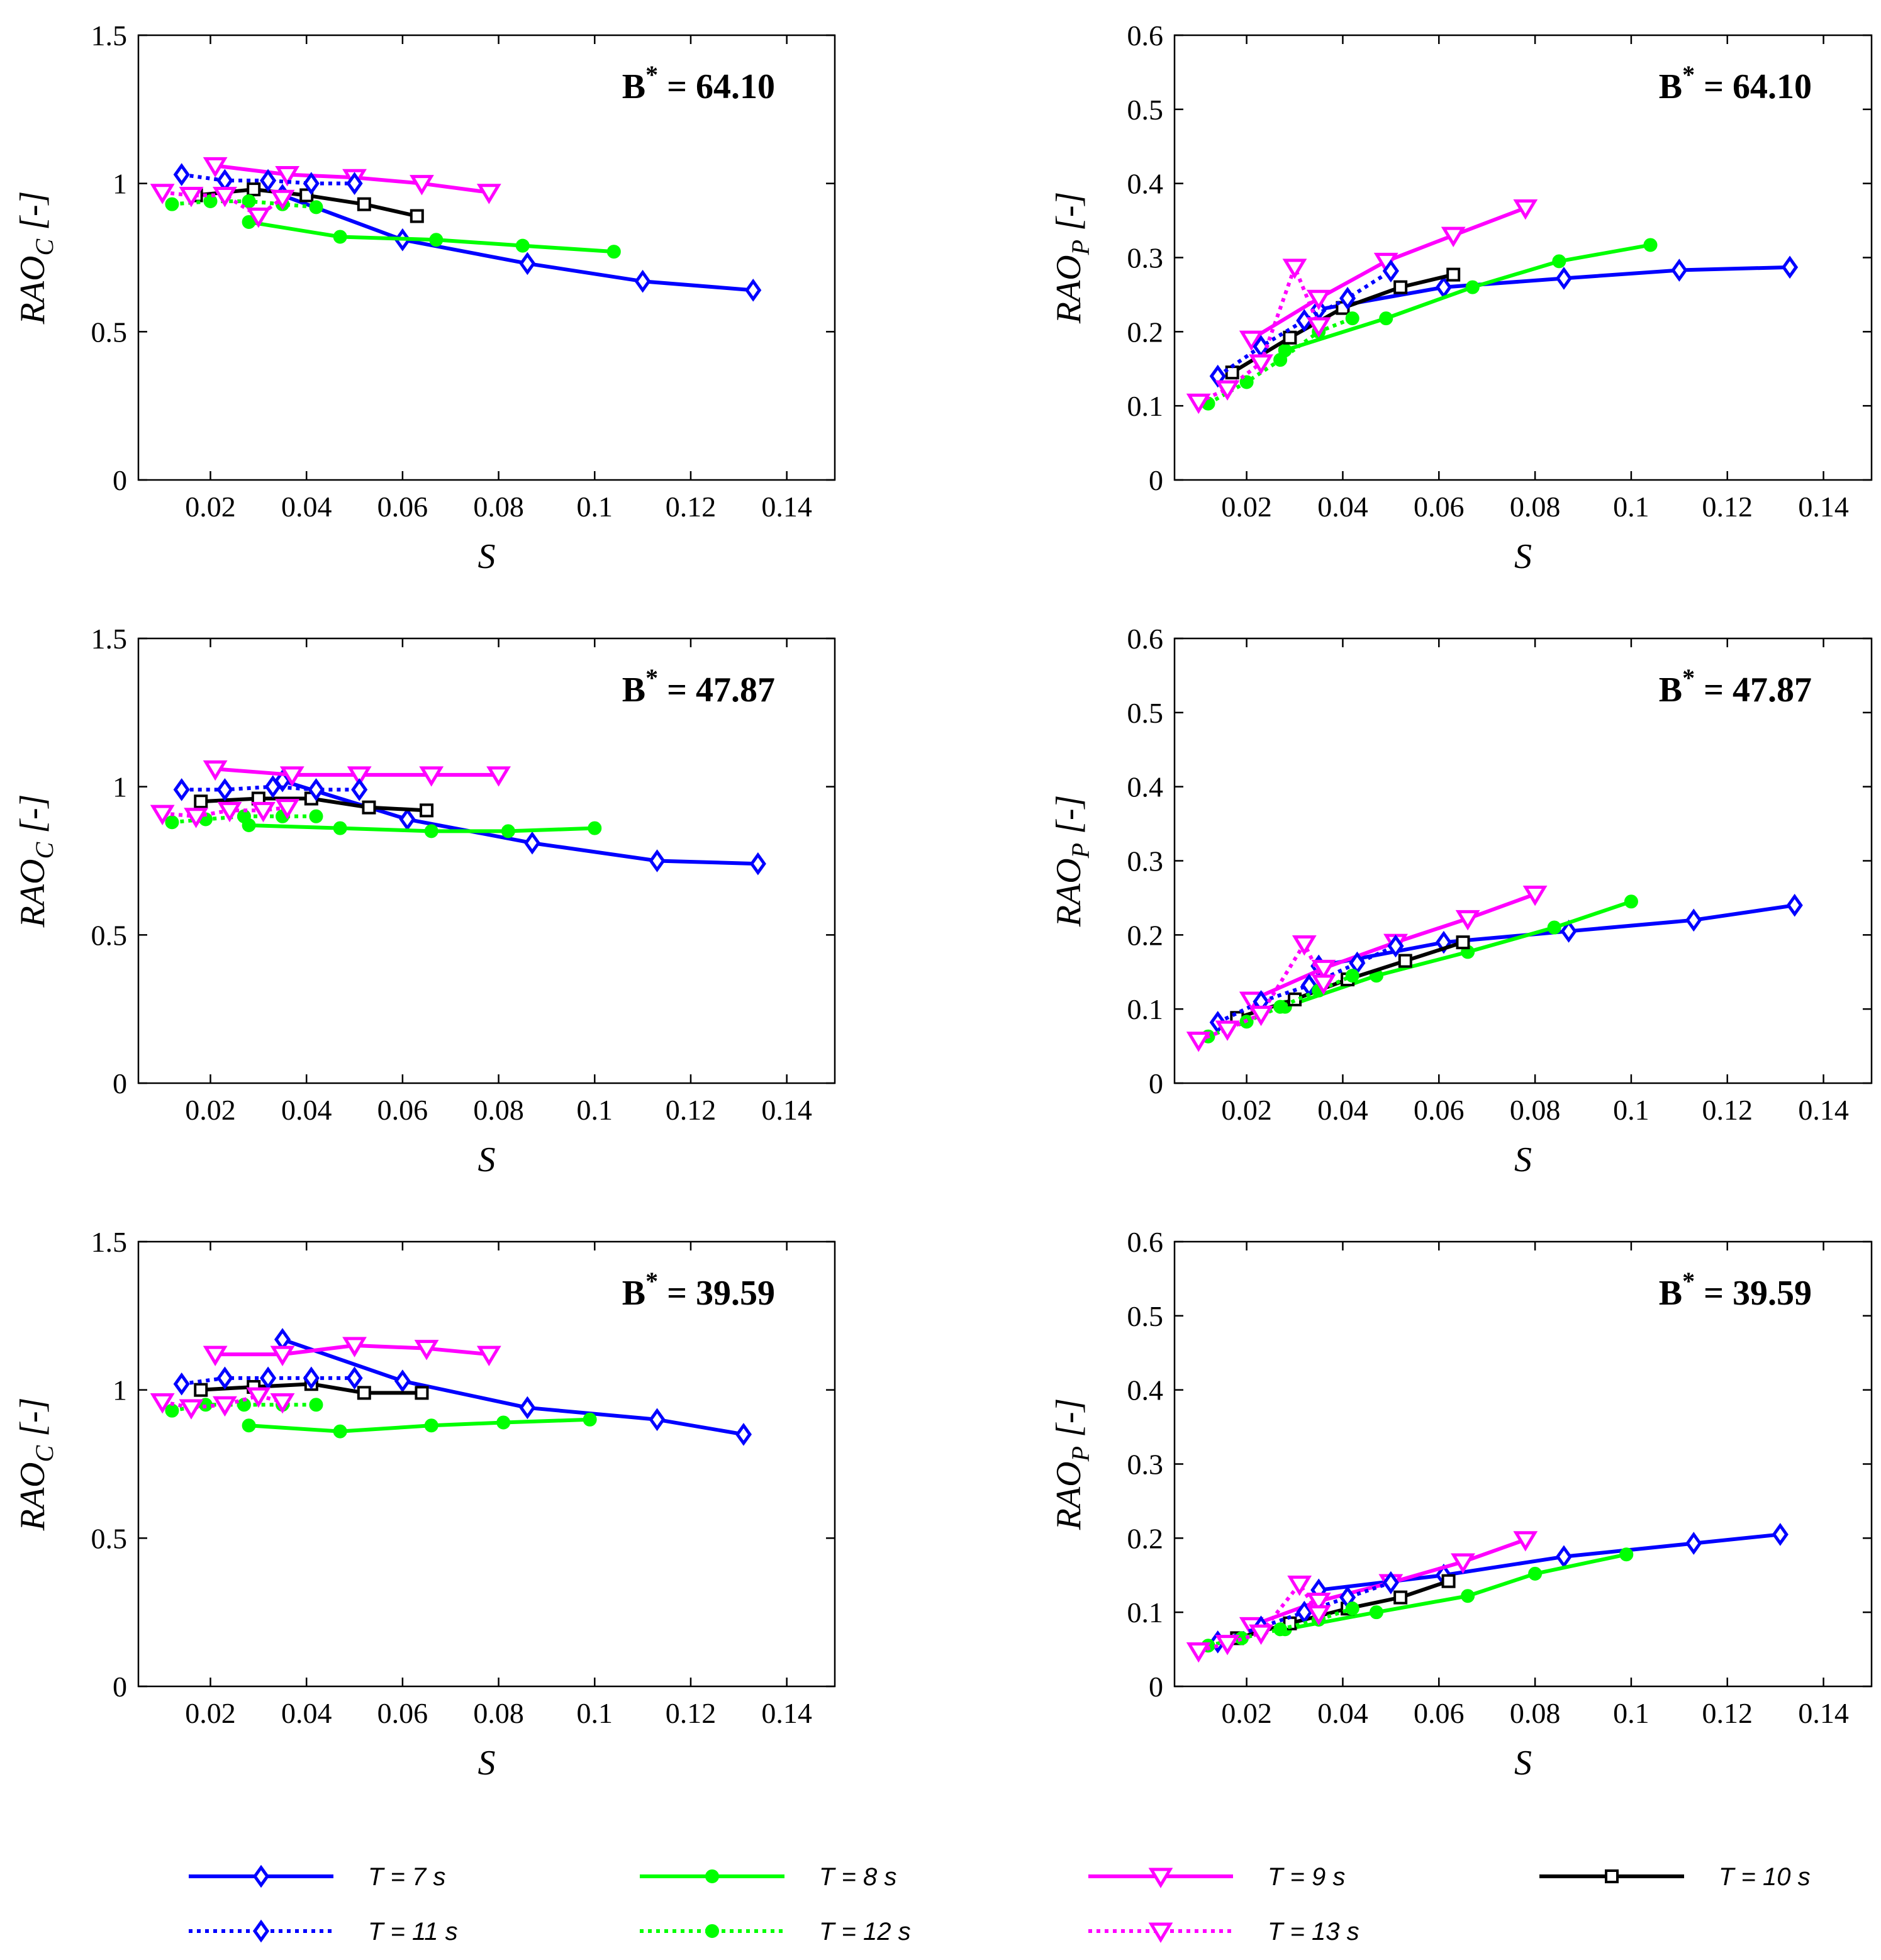  I want to click on y-tick-label: 0.6, so click(1145, 1242).